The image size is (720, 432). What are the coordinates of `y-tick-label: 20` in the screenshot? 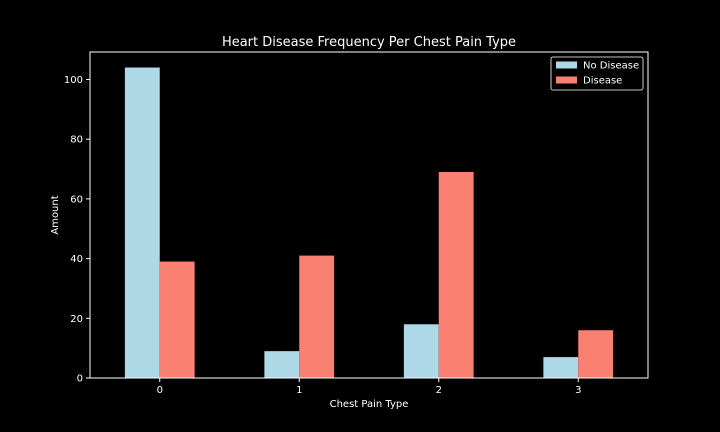 It's located at (76, 319).